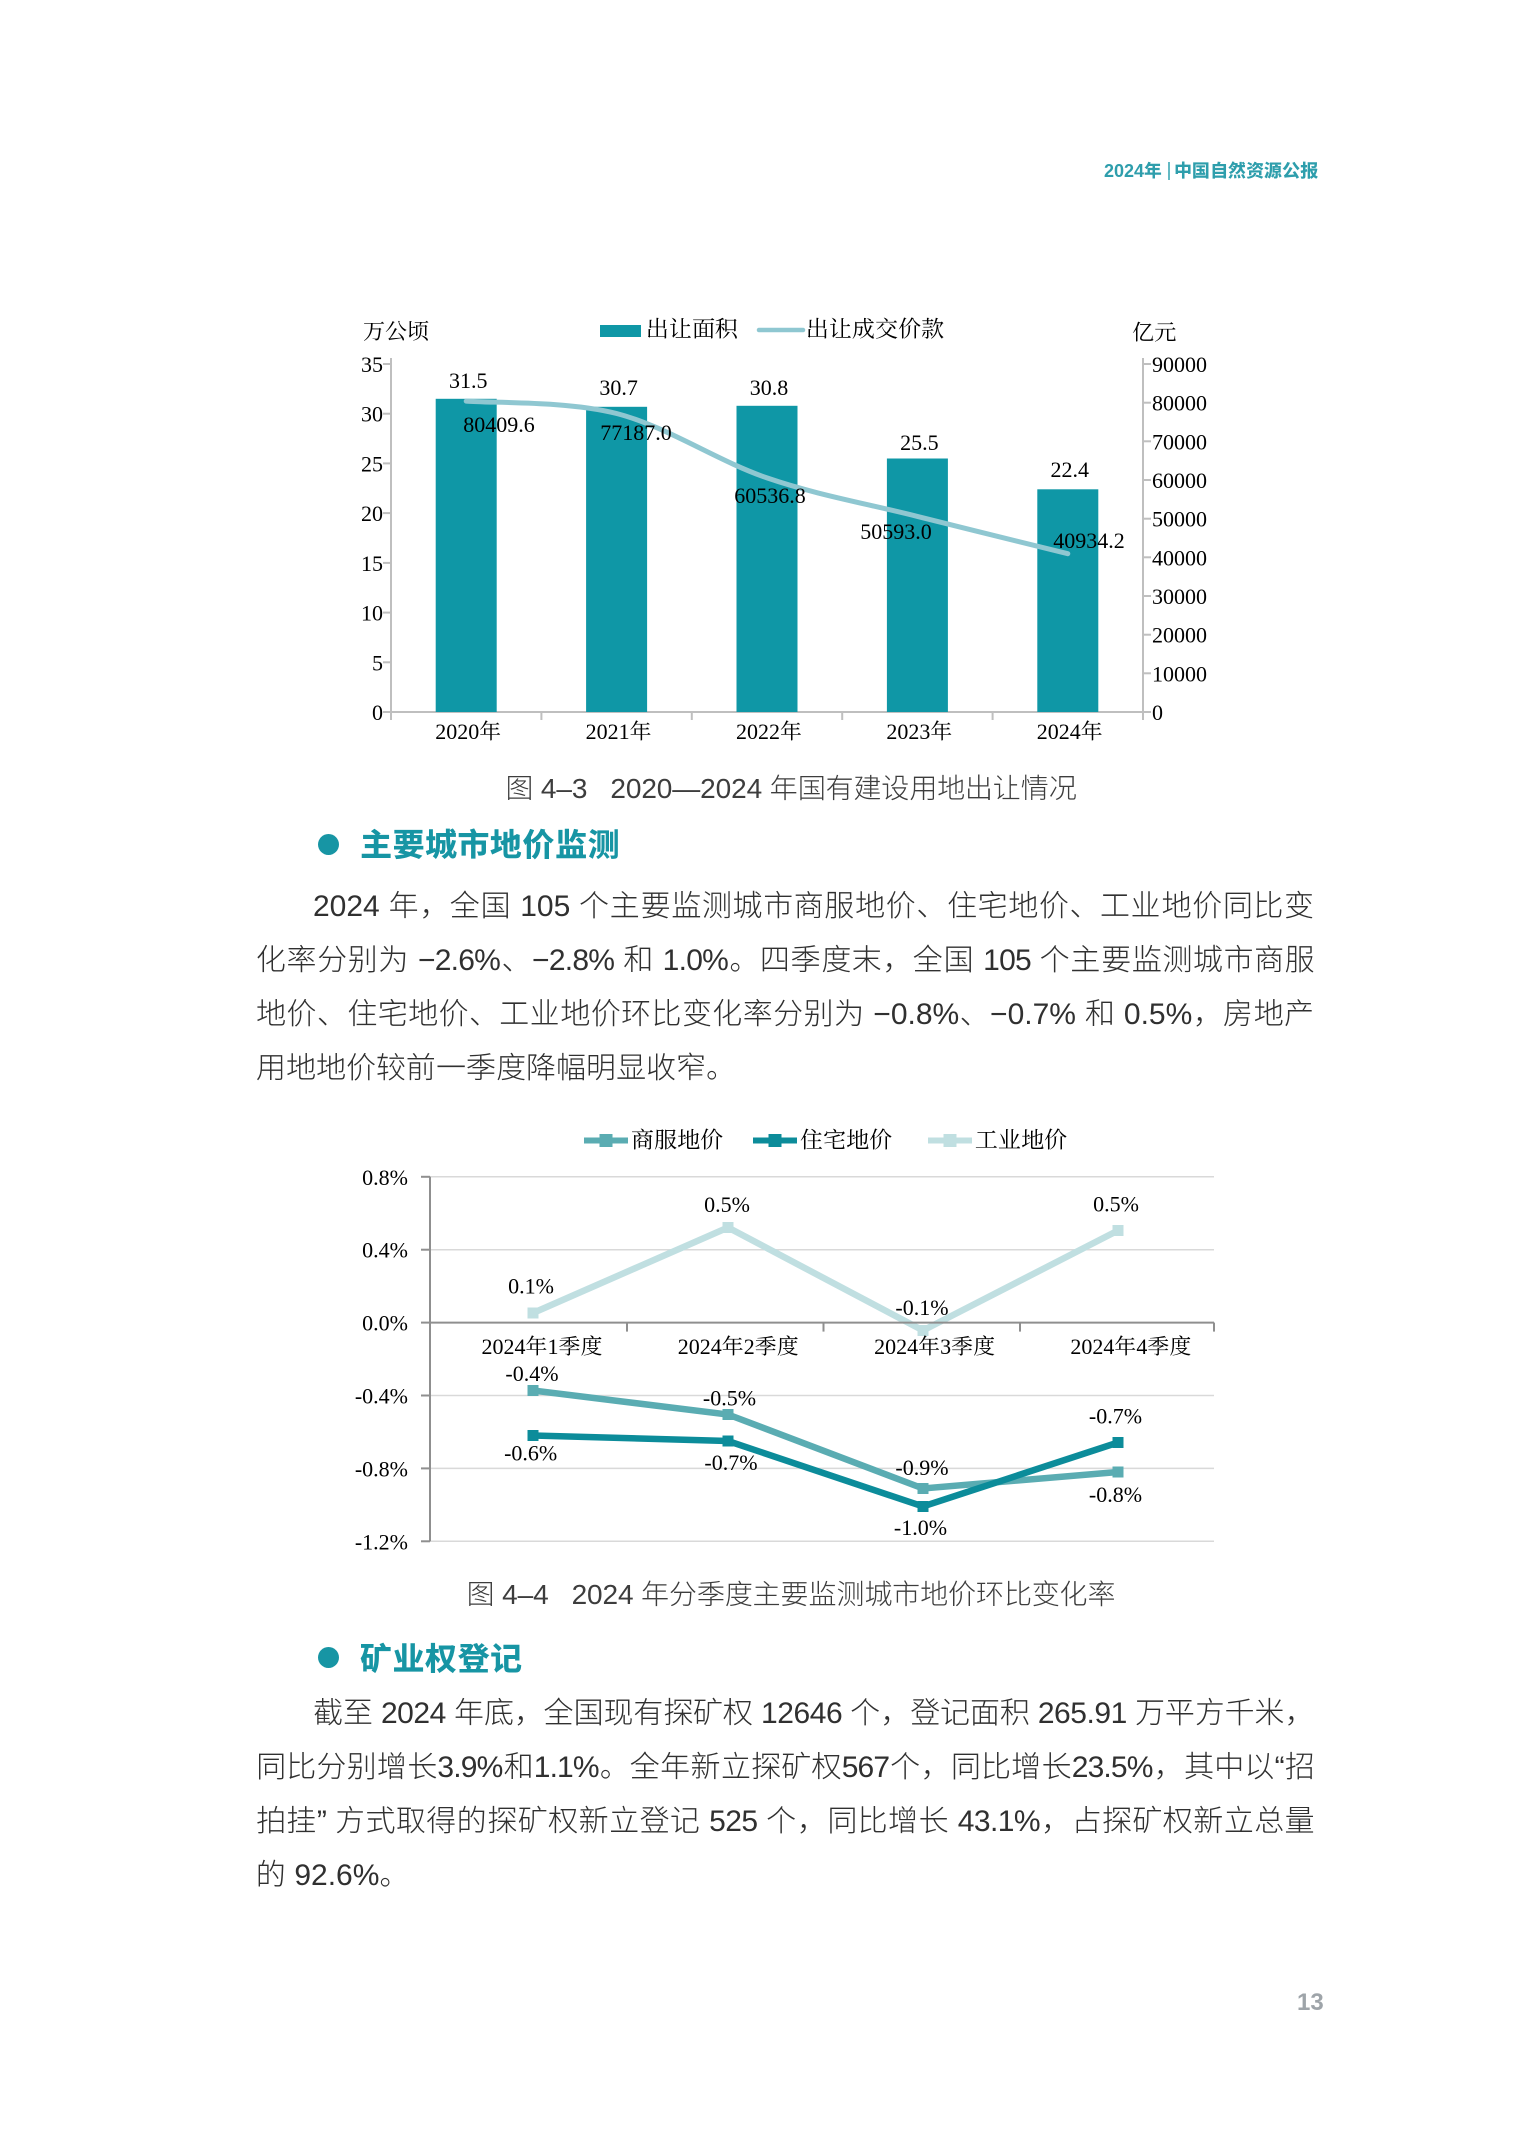  Describe the element at coordinates (738, 1346) in the screenshot. I see `svg-text: 2024年2季度` at that location.